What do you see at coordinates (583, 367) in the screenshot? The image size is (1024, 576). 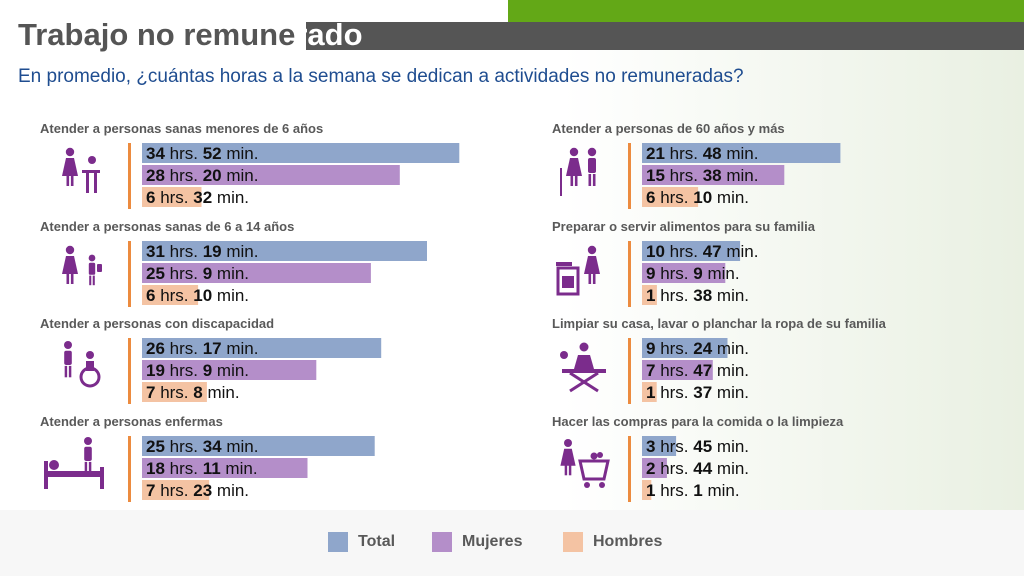 I see `ironing-icon` at bounding box center [583, 367].